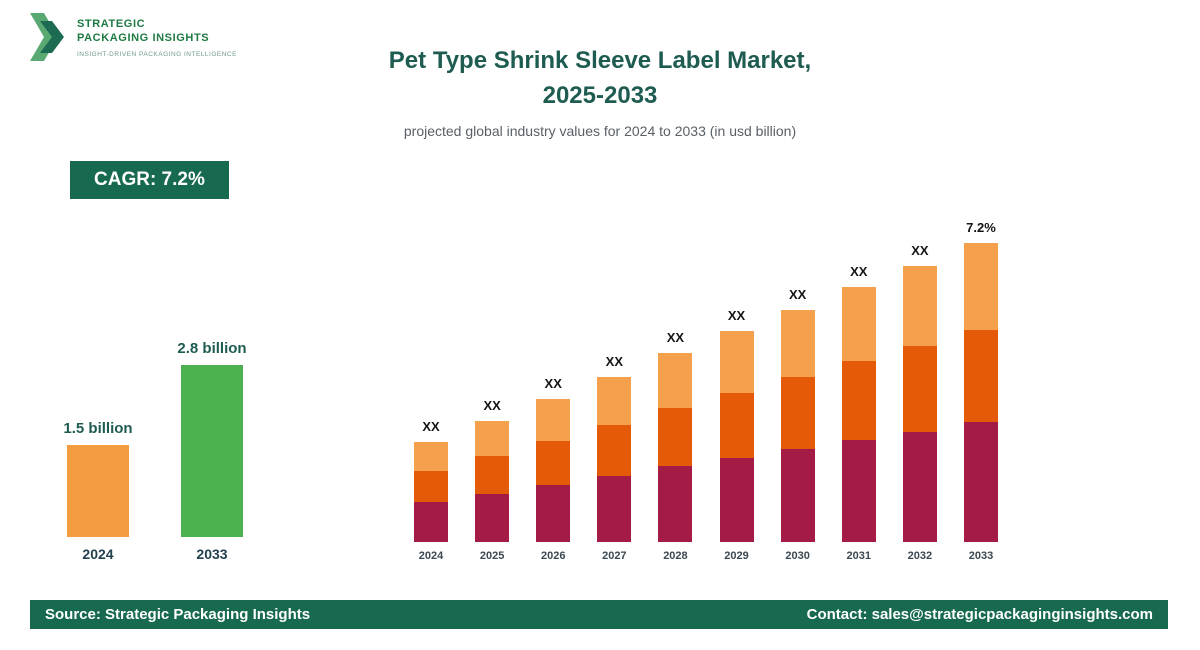 Image resolution: width=1200 pixels, height=650 pixels. I want to click on stacked-bar-year-label: 2031, so click(858, 556).